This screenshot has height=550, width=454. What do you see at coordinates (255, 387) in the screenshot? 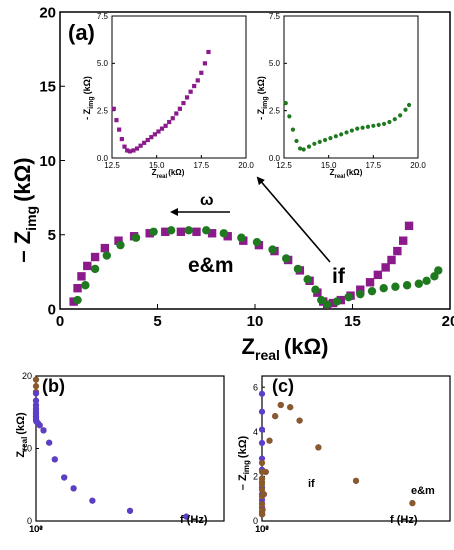
I see `y-tick-label: 6` at bounding box center [255, 387].